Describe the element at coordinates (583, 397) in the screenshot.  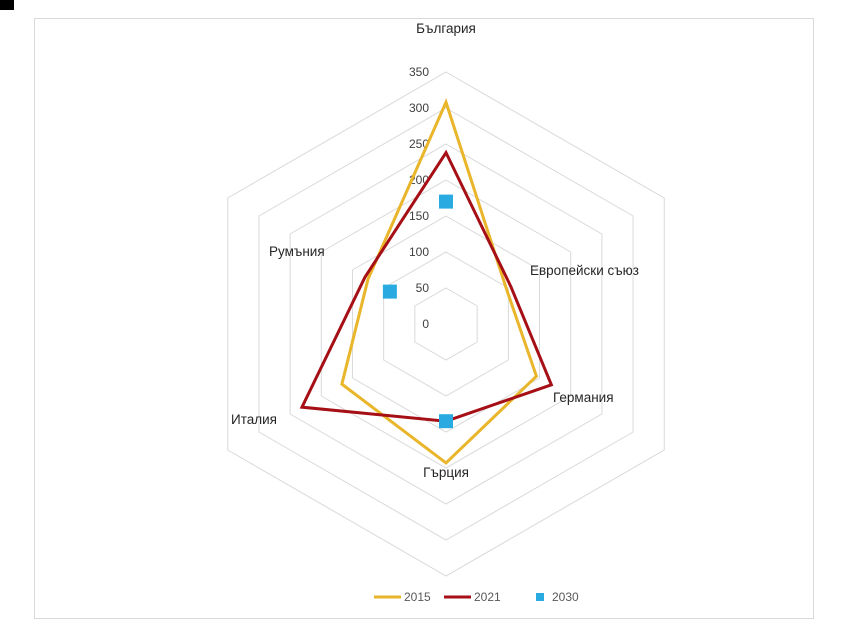
I see `category-label: Германия` at that location.